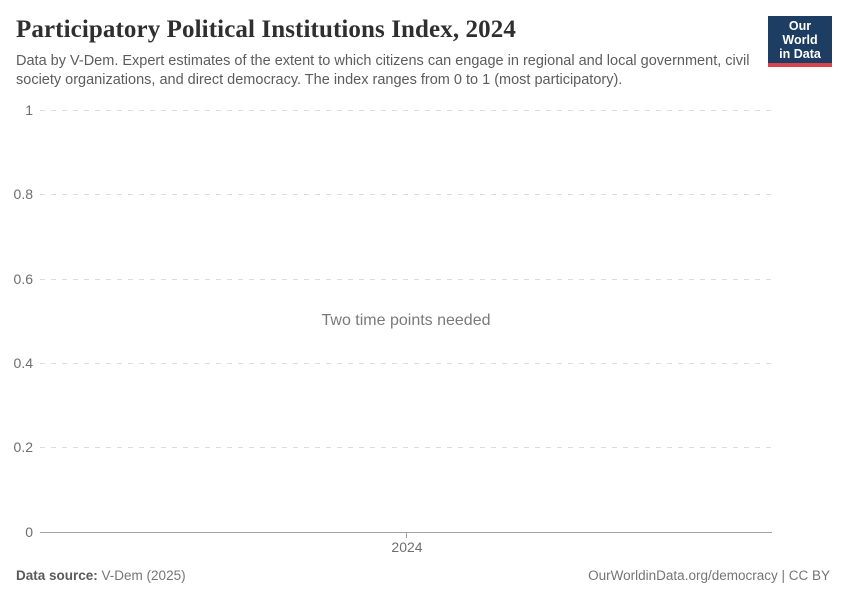 This screenshot has width=850, height=600. What do you see at coordinates (57, 575) in the screenshot?
I see `data-source-label: Data source:` at bounding box center [57, 575].